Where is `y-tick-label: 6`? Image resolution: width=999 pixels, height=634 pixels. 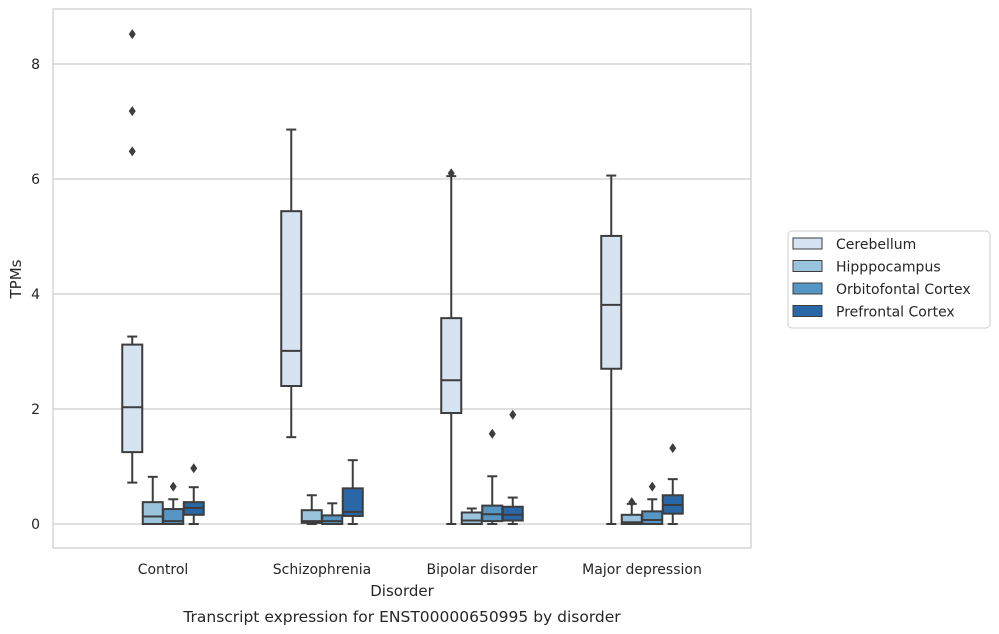
y-tick-label: 6 is located at coordinates (35, 180).